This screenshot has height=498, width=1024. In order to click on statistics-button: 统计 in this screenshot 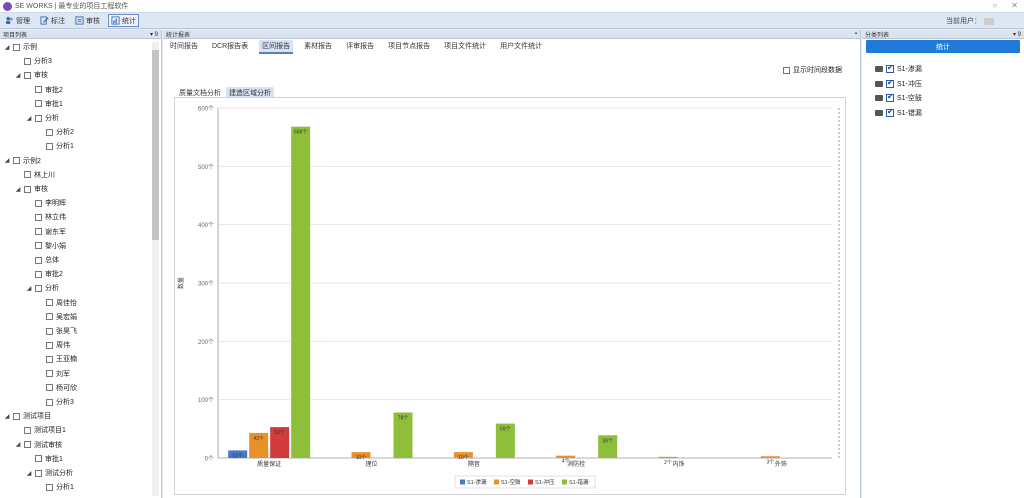, I will do `click(123, 20)`.